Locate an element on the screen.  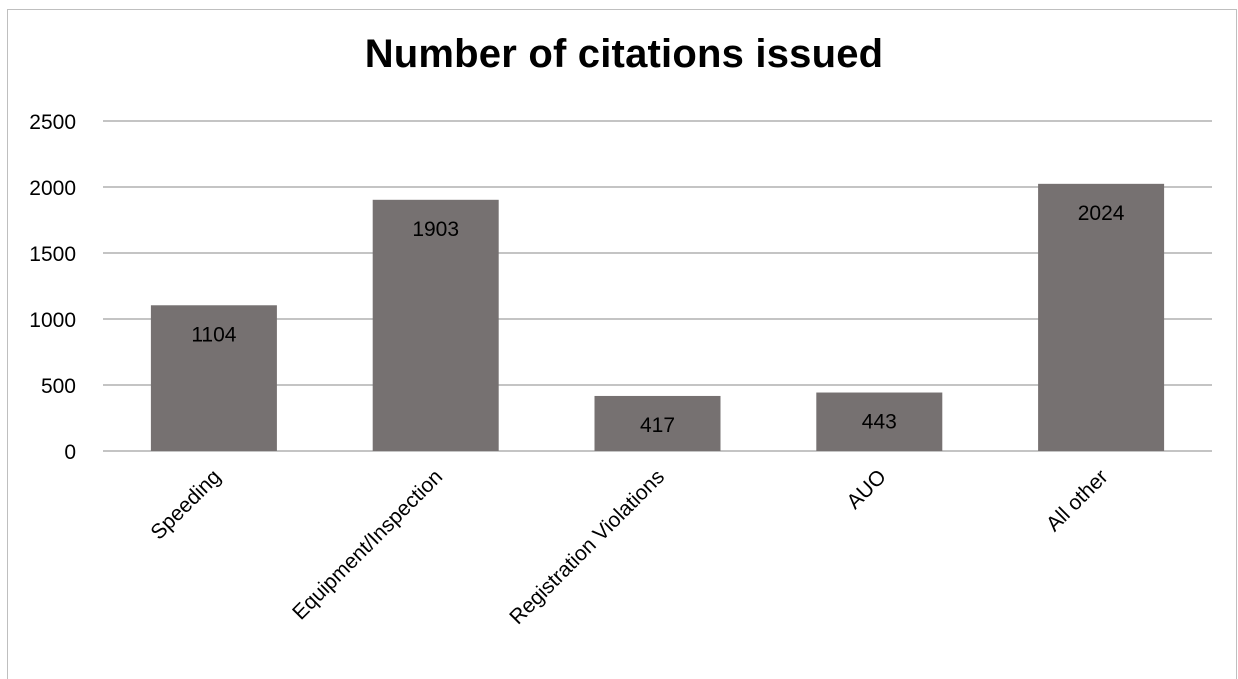
y-tick-label: 1000 is located at coordinates (52, 320).